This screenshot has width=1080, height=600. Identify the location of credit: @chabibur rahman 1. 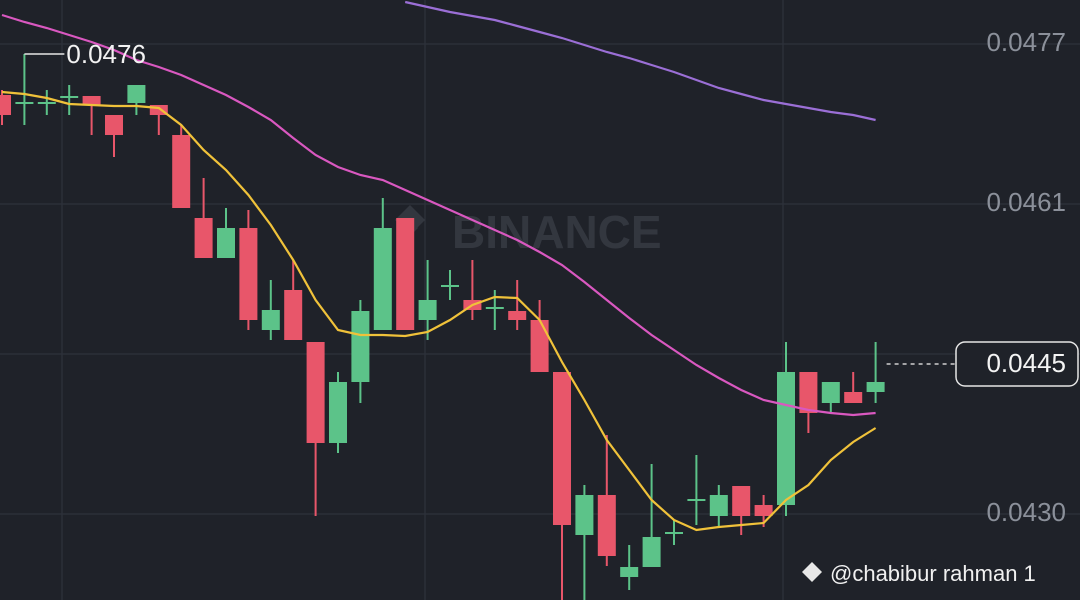
(933, 573).